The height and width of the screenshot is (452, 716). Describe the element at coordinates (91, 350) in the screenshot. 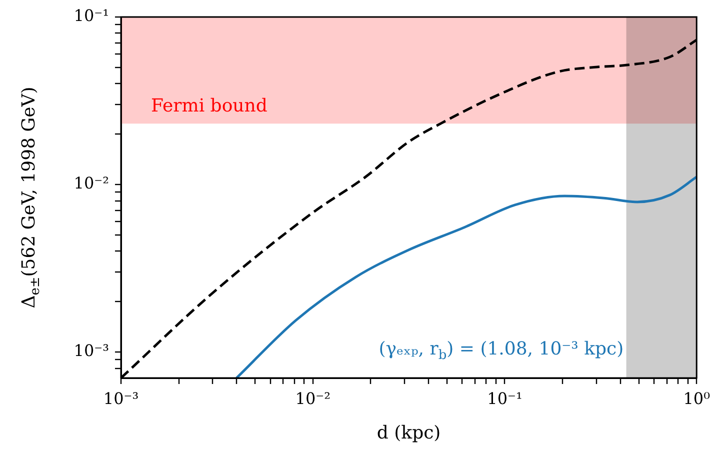

I see `y-tick-label: 10⁻³` at that location.